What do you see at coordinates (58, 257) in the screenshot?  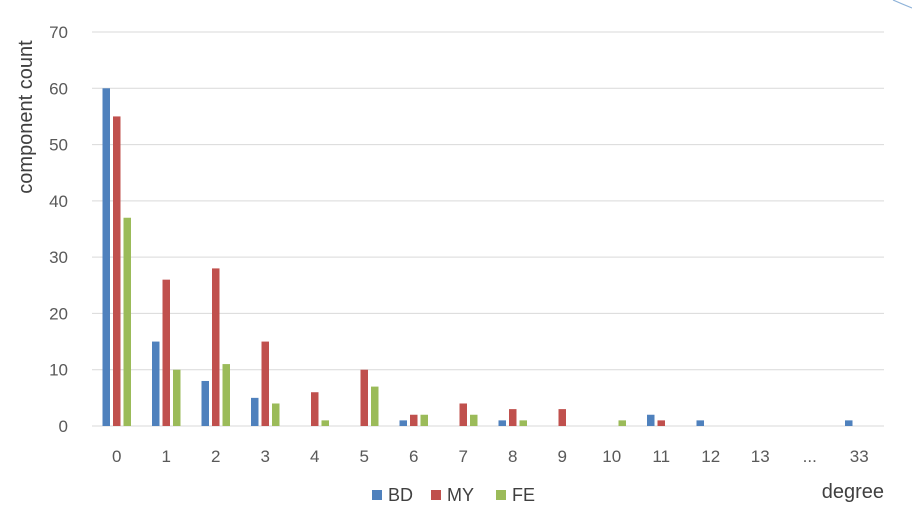 I see `y-tick-label: 30` at bounding box center [58, 257].